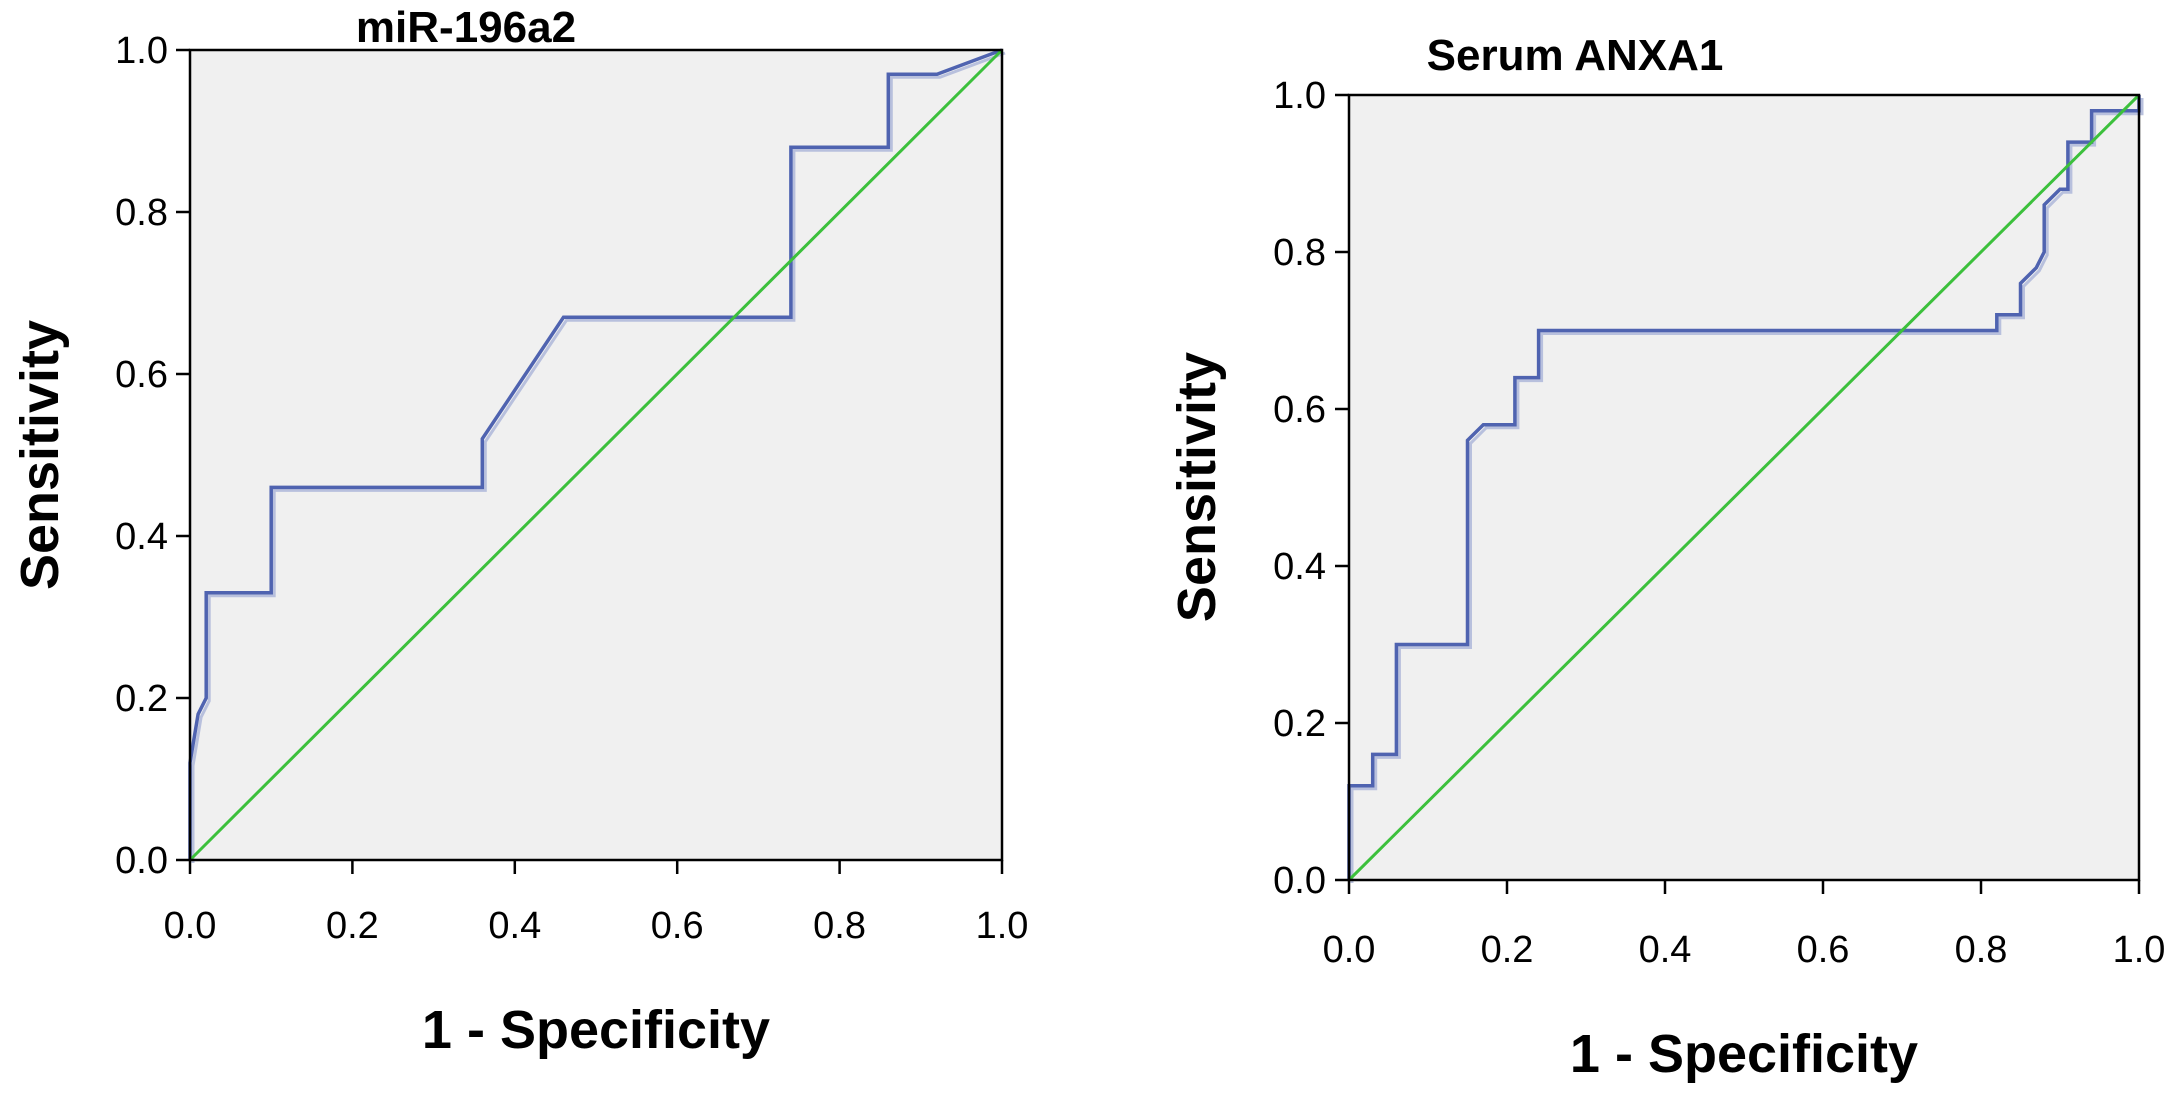  What do you see at coordinates (1575, 55) in the screenshot?
I see `chart-title: Serum ANXA1` at bounding box center [1575, 55].